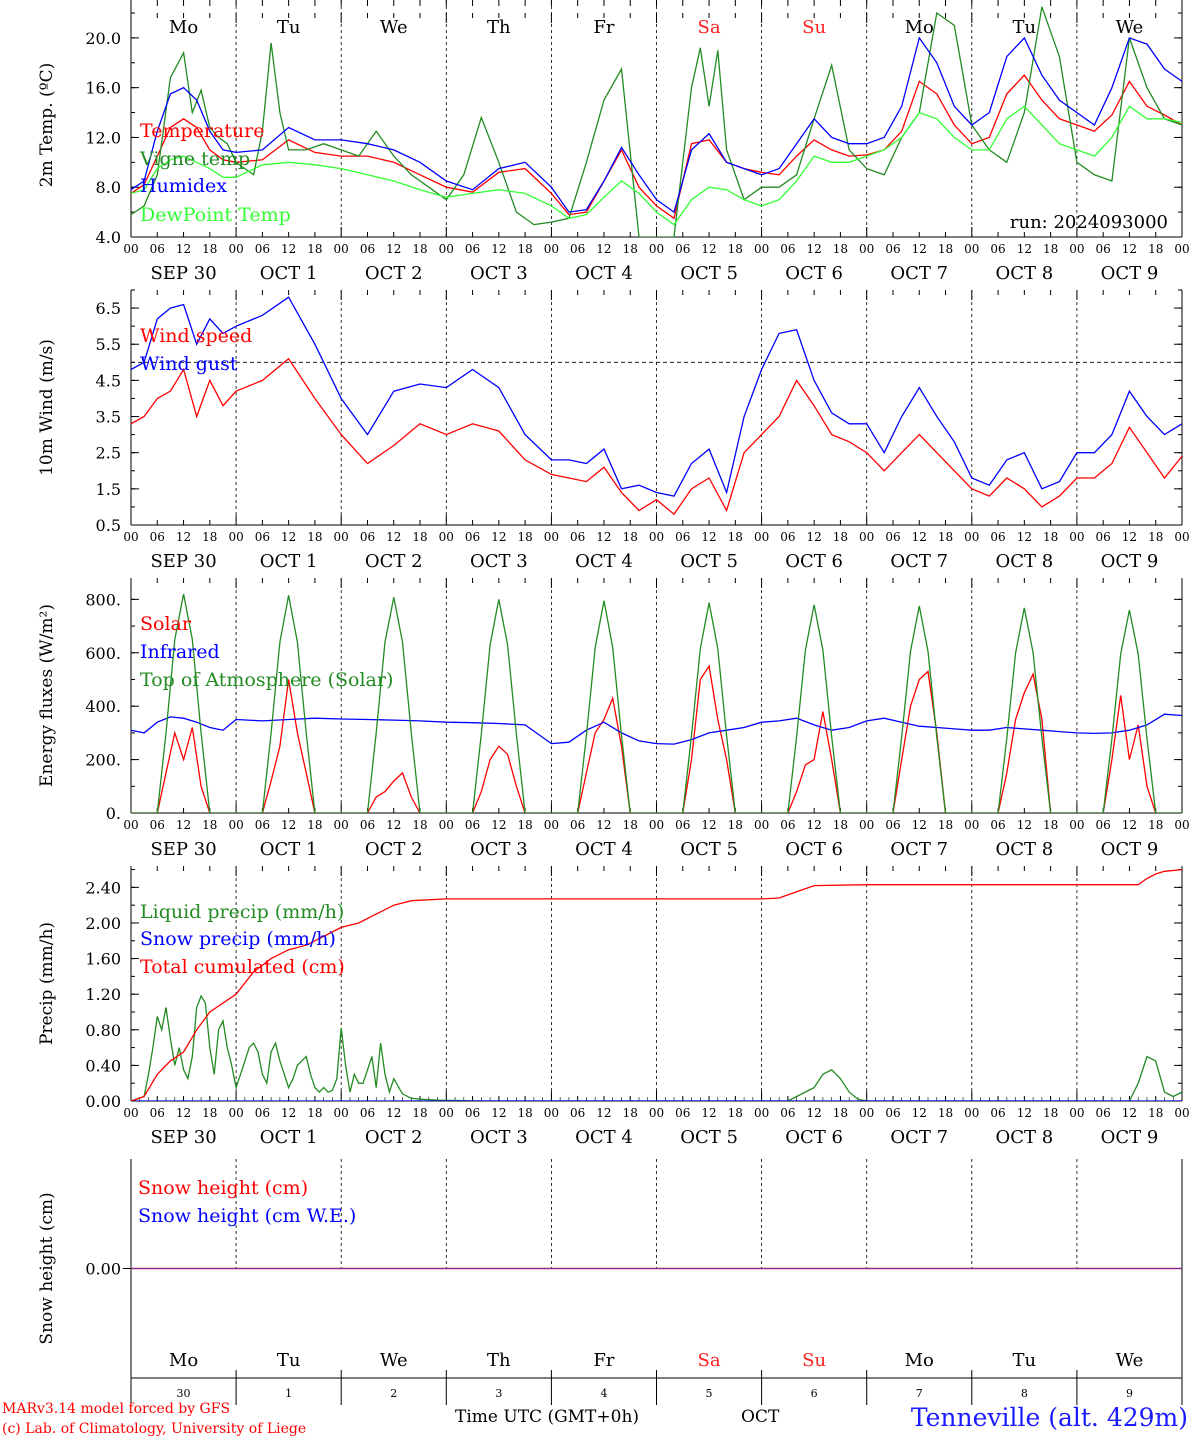 Image resolution: width=1194 pixels, height=1440 pixels. I want to click on y-tick-label: 16.0, so click(103, 88).